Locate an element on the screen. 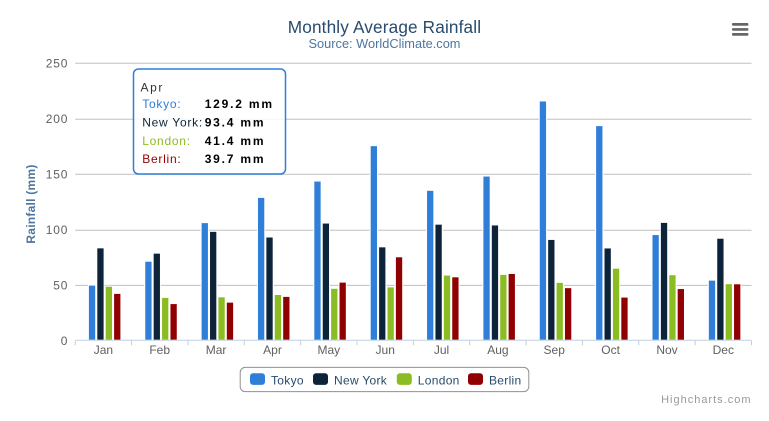  svg-text: Tokyo: is located at coordinates (161, 104).